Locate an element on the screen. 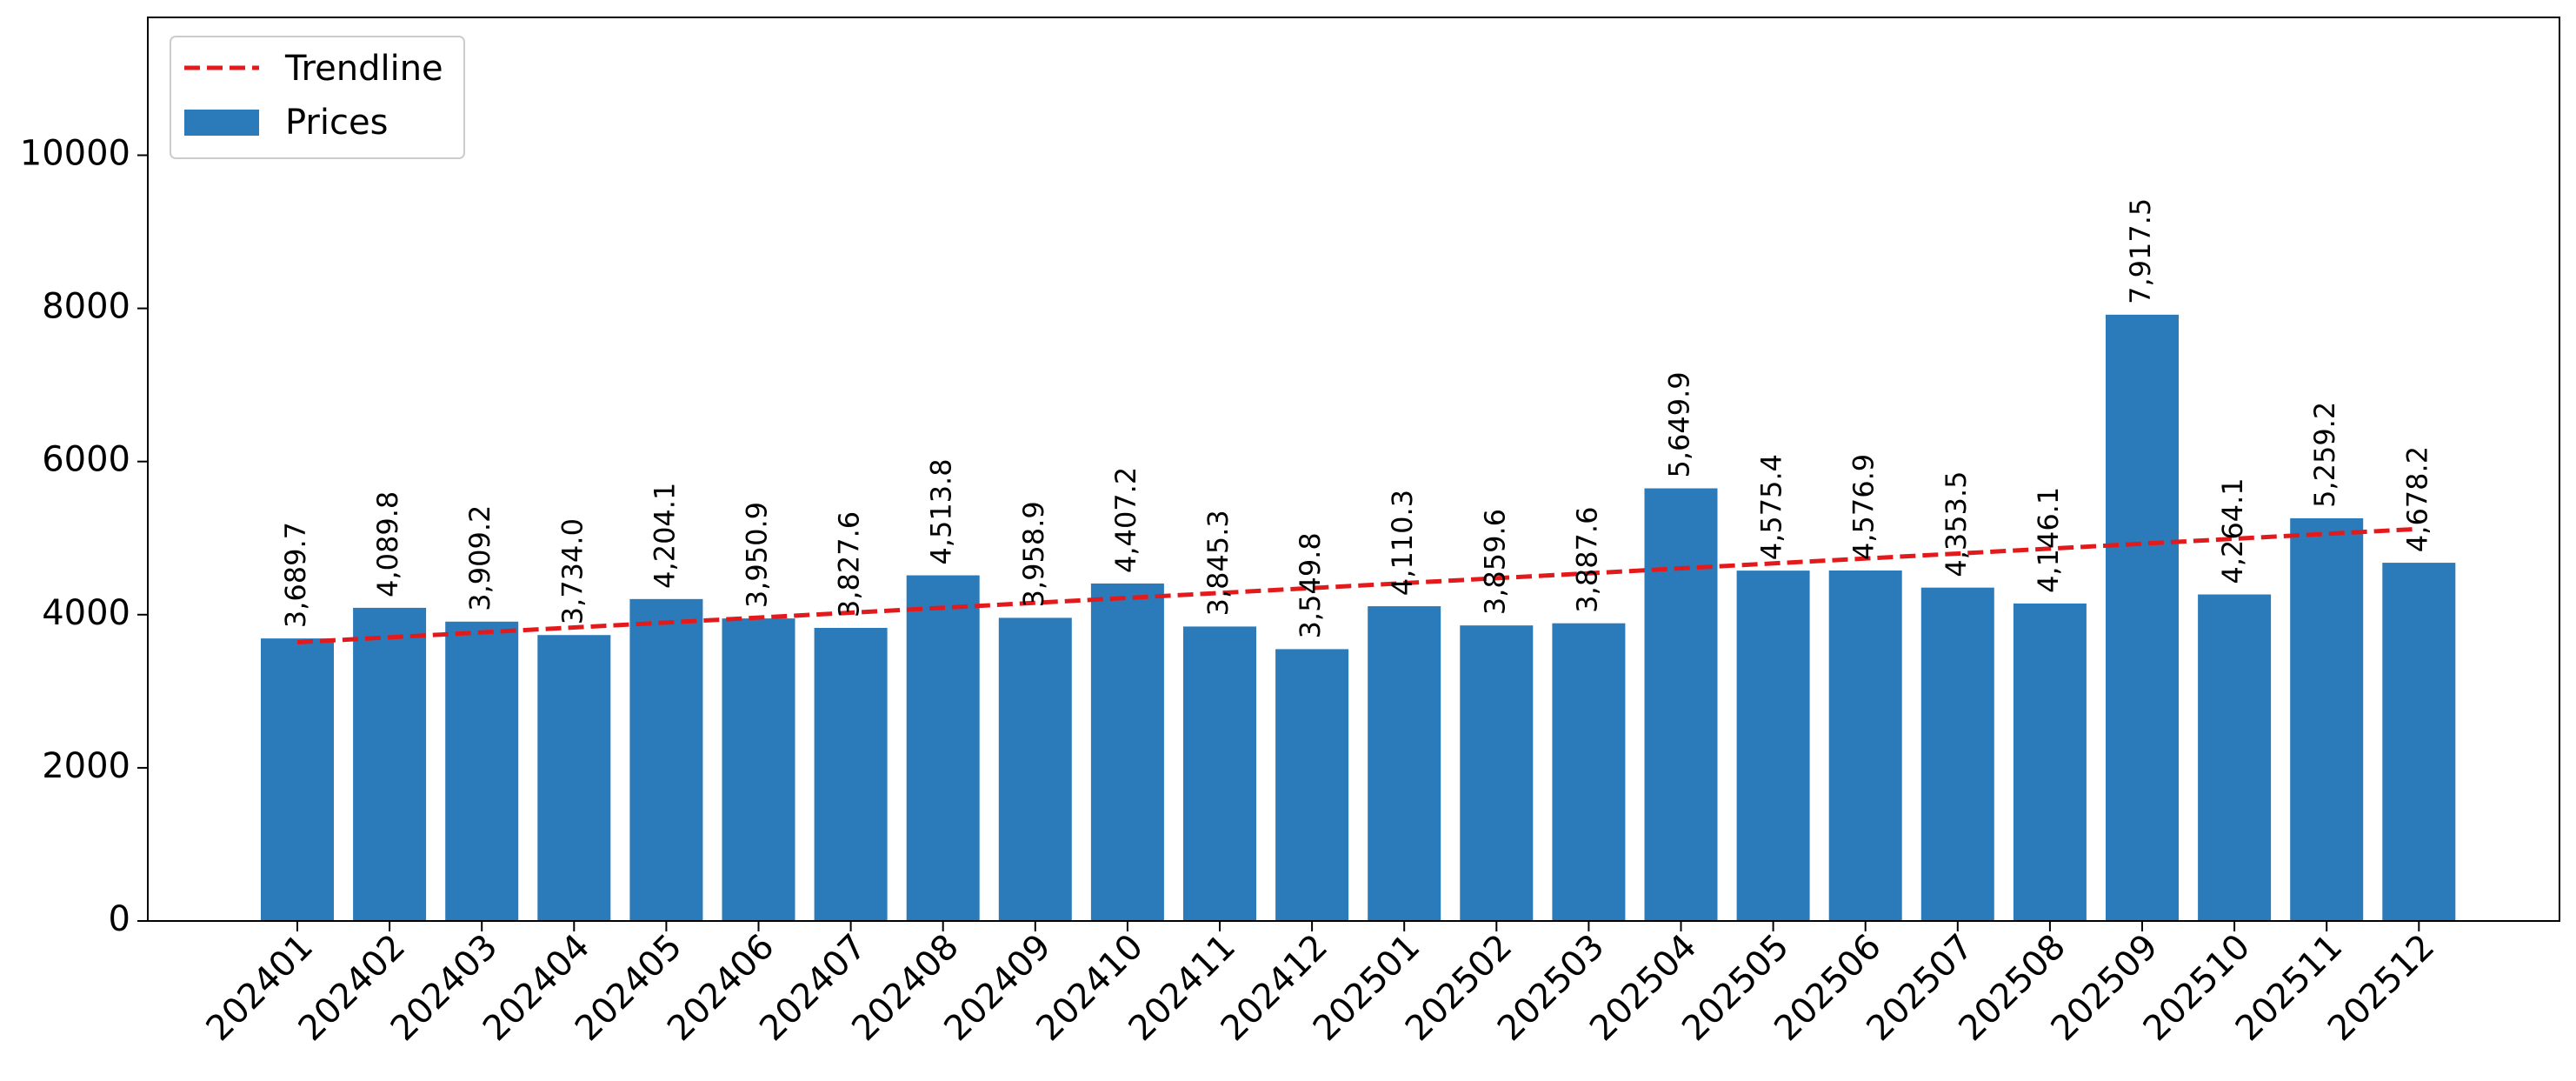  data-label-202411: 3,845.3 is located at coordinates (1218, 563).